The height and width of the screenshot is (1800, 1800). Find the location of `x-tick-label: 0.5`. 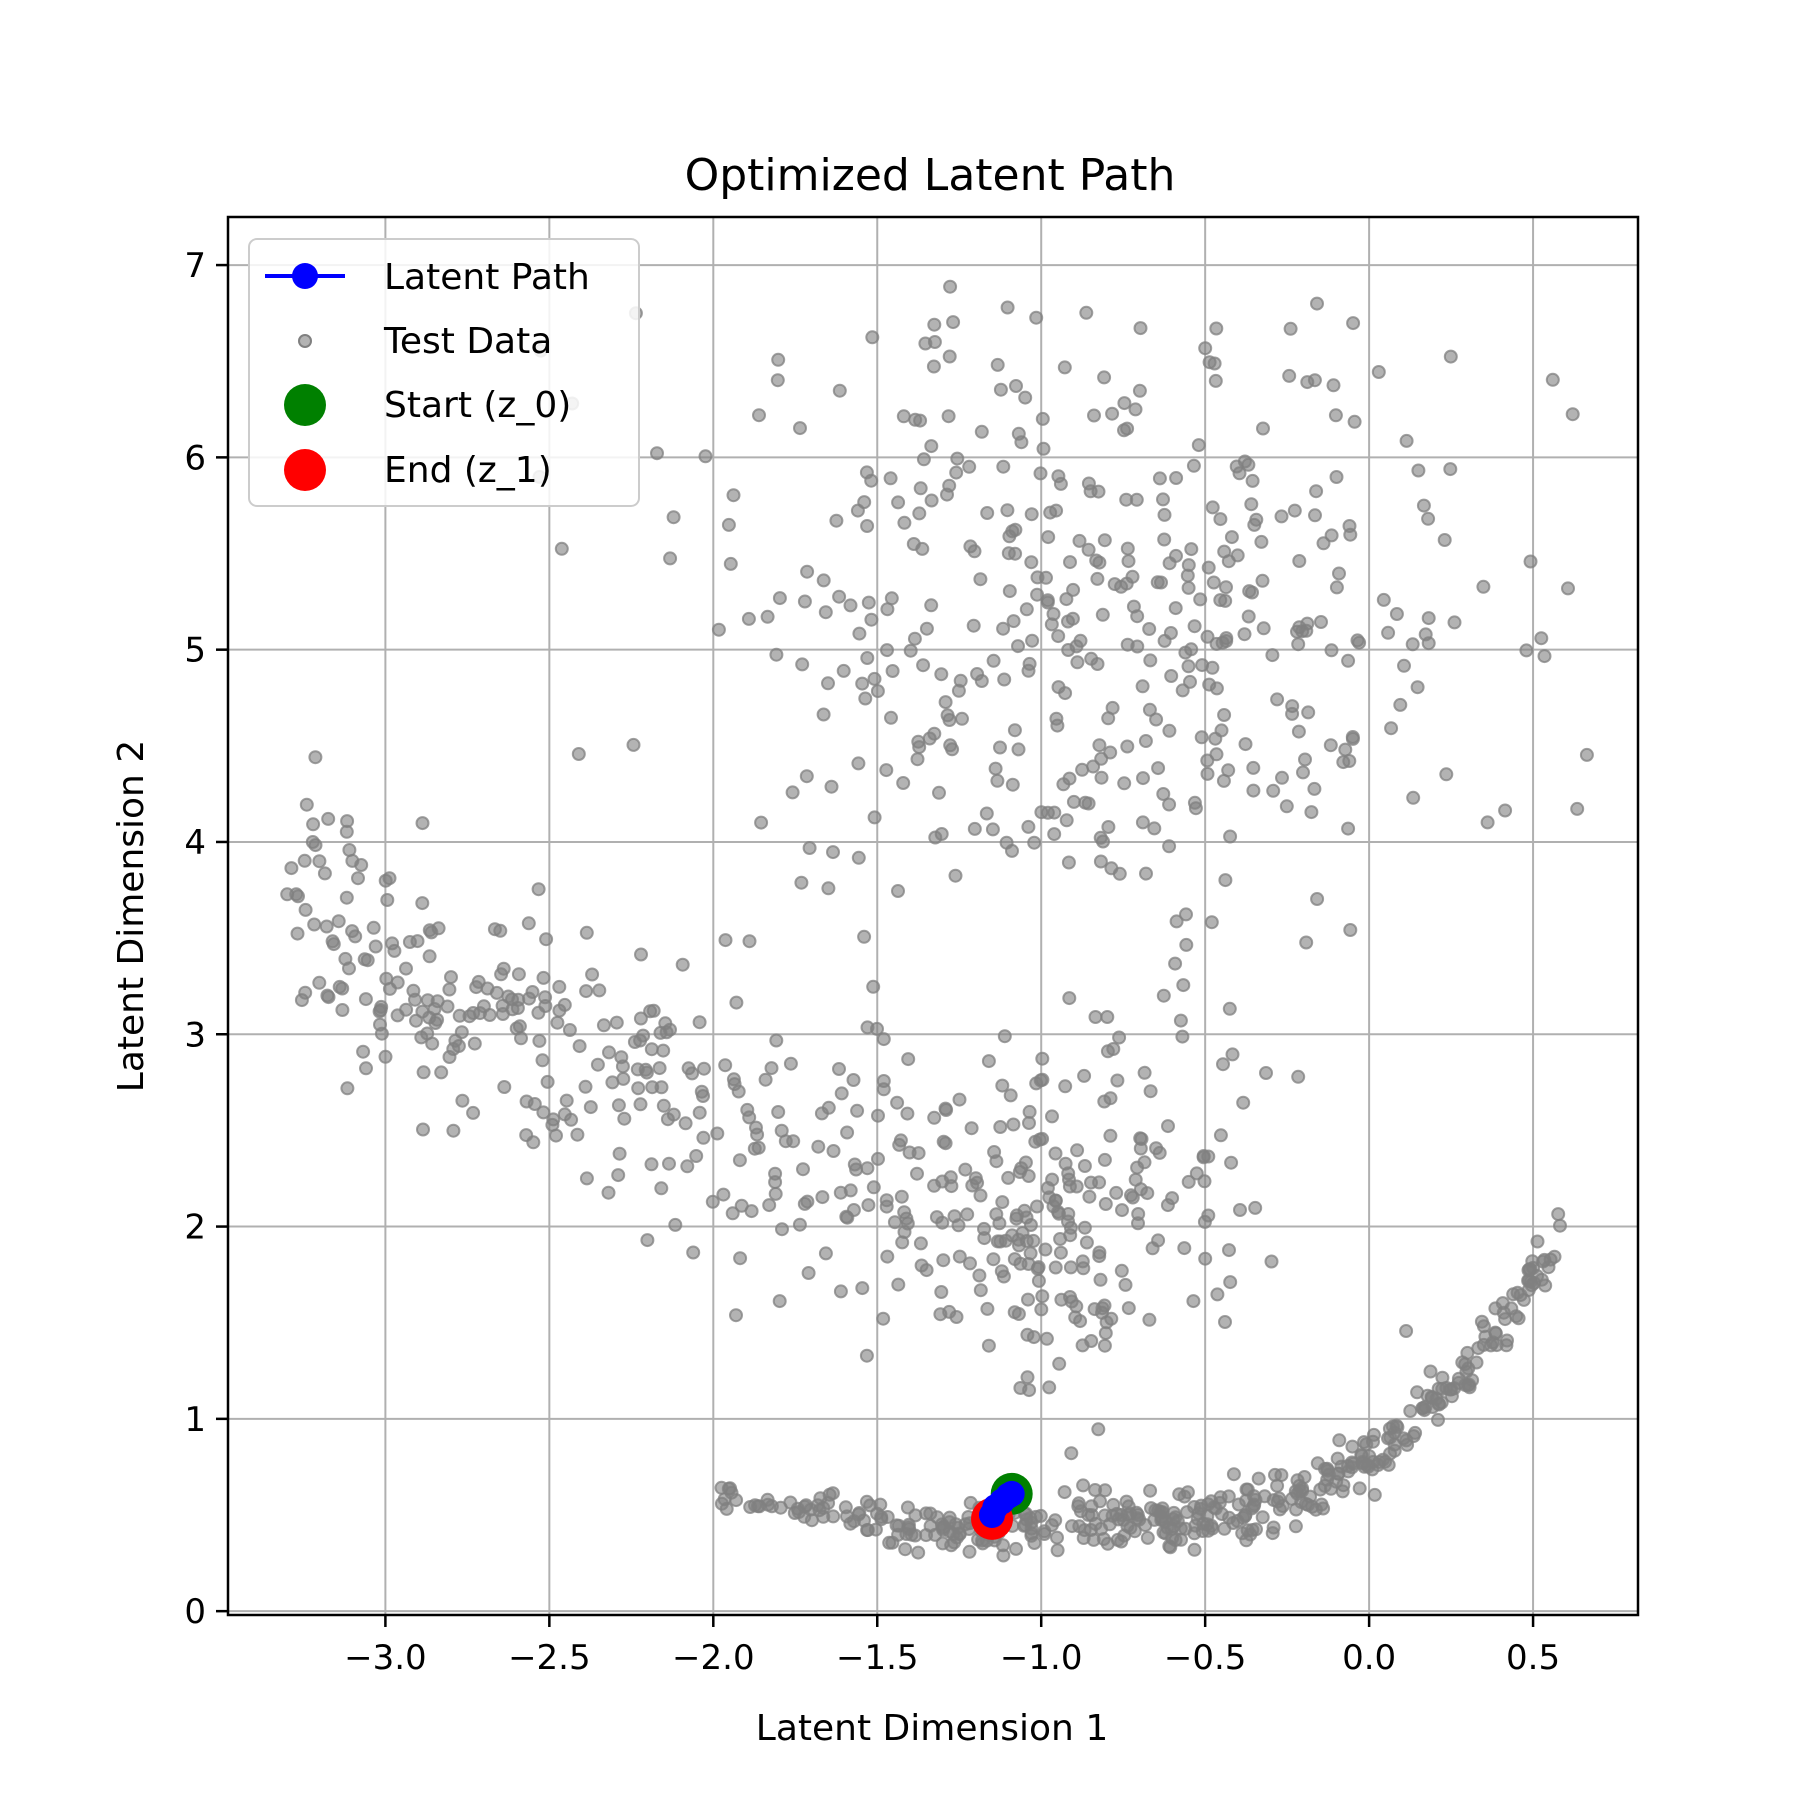

x-tick-label: 0.5 is located at coordinates (1533, 1658).